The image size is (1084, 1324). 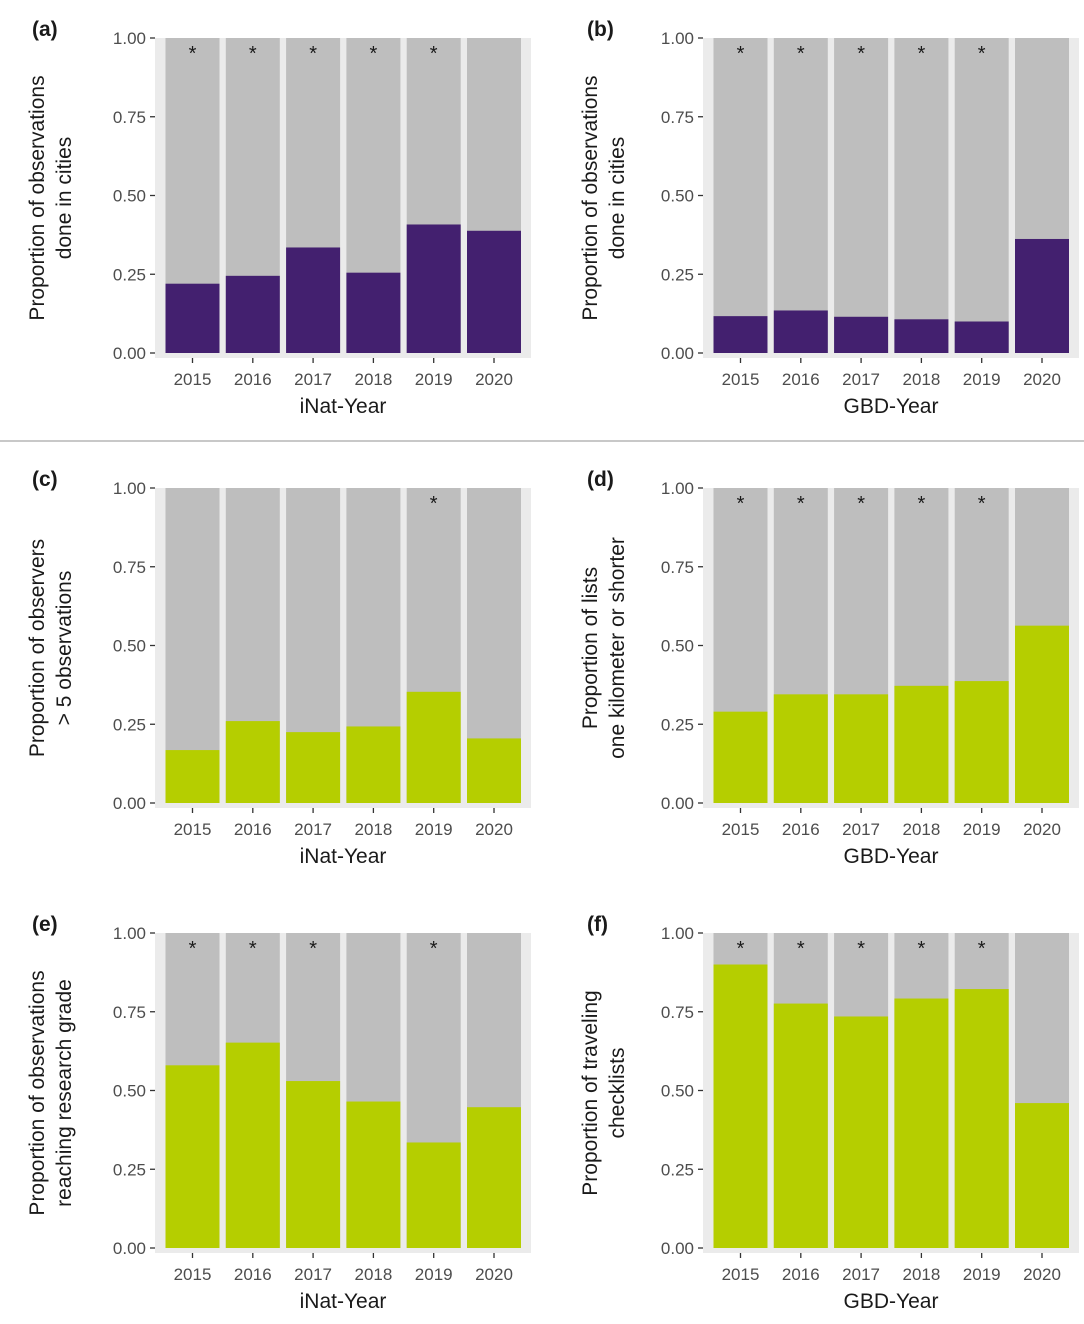 What do you see at coordinates (617, 648) in the screenshot?
I see `y-axis-title: one kilometer or shorter` at bounding box center [617, 648].